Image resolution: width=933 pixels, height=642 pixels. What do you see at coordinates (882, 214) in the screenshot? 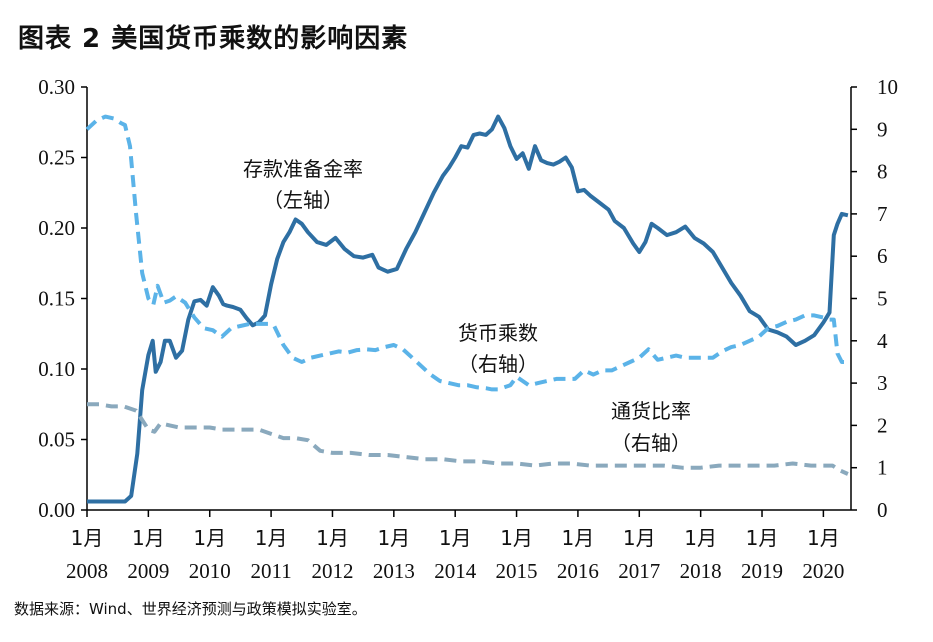
I see `right-tick-label: 7` at bounding box center [882, 214].